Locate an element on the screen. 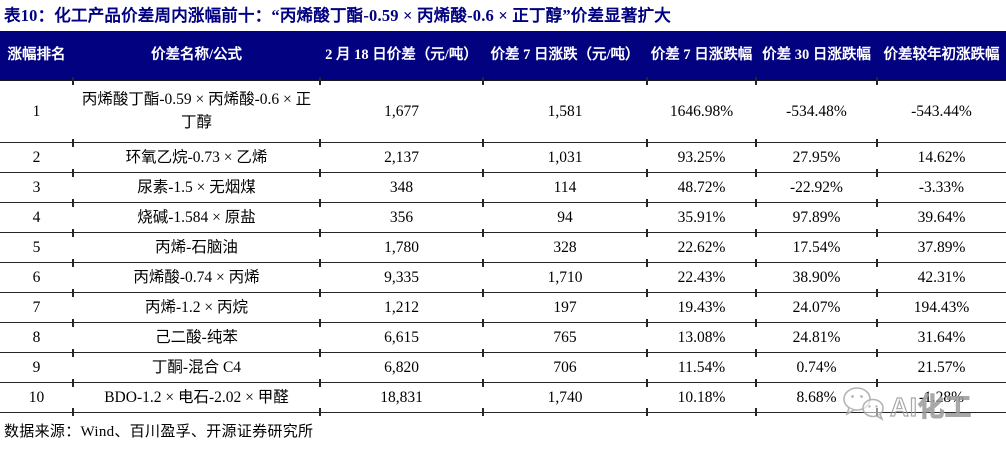  cell-pct7: 11.54% is located at coordinates (701, 366).